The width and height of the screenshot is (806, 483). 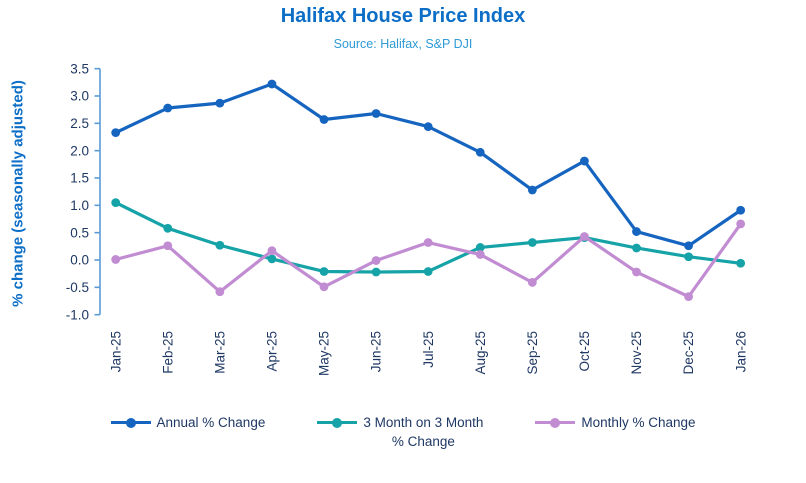 What do you see at coordinates (79, 232) in the screenshot?
I see `y-tick-label: 0.5` at bounding box center [79, 232].